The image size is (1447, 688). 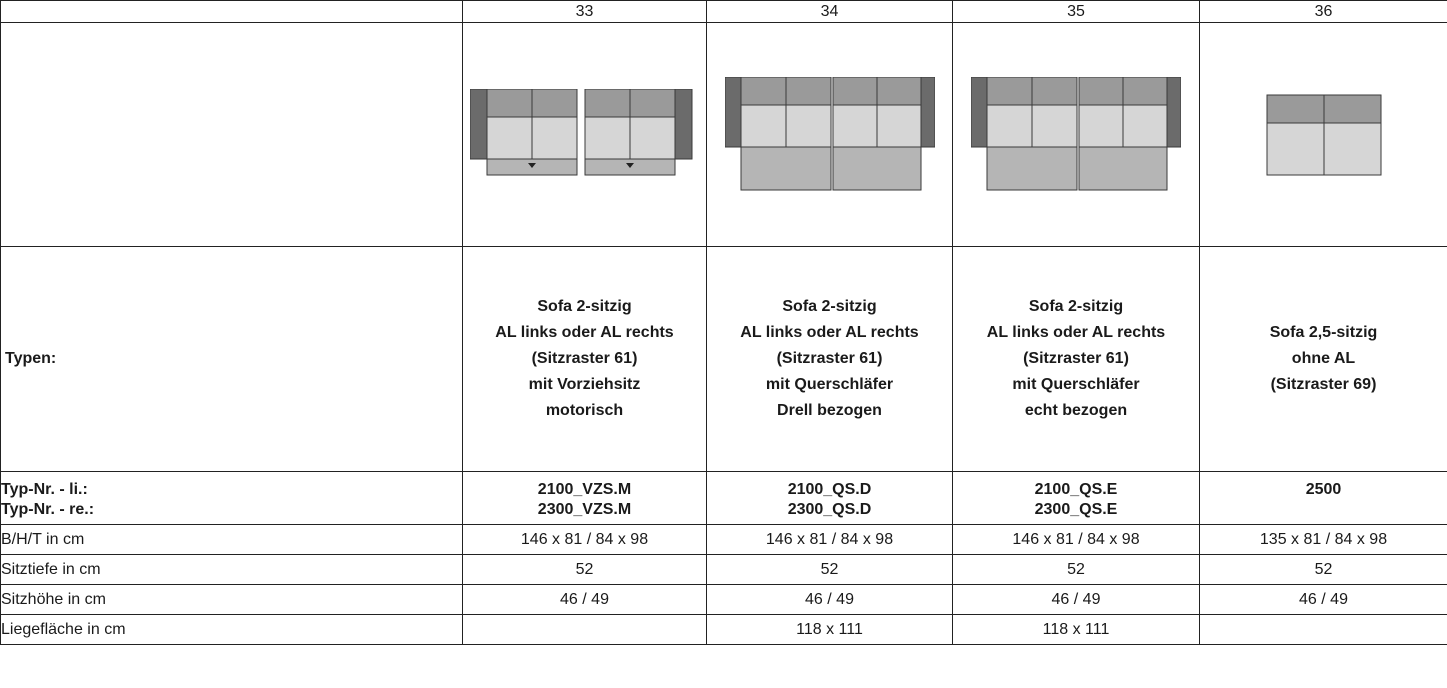 What do you see at coordinates (231, 539) in the screenshot?
I see `bht-label: B/H/T in cm` at bounding box center [231, 539].